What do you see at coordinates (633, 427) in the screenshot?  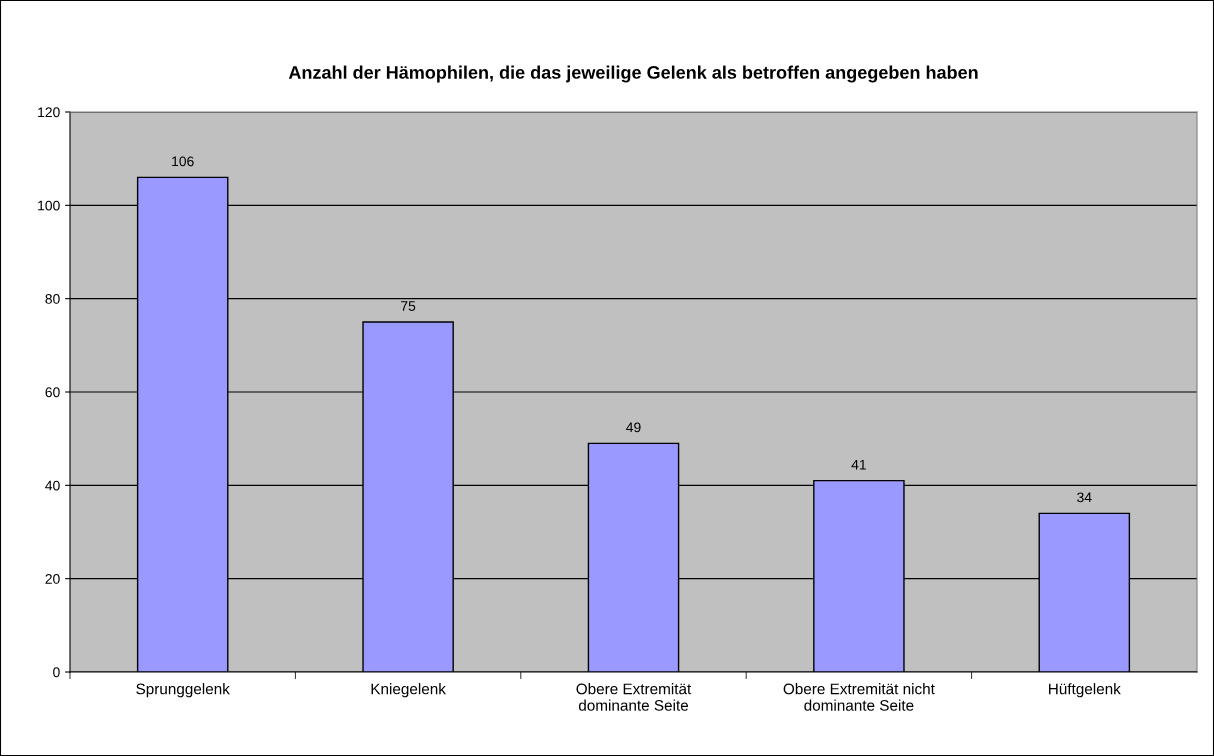 I see `data-label: 49` at bounding box center [633, 427].